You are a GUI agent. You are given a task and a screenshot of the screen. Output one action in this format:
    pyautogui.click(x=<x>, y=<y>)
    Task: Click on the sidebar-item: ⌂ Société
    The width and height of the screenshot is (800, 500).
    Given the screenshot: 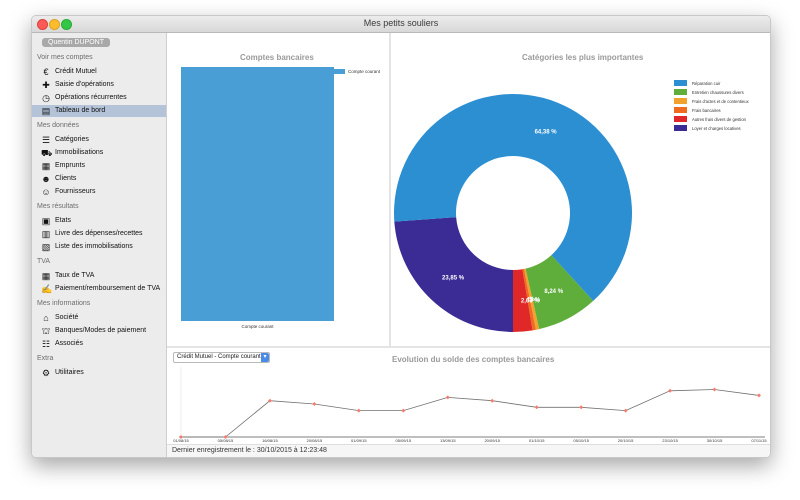 What is the action you would take?
    pyautogui.click(x=99, y=318)
    